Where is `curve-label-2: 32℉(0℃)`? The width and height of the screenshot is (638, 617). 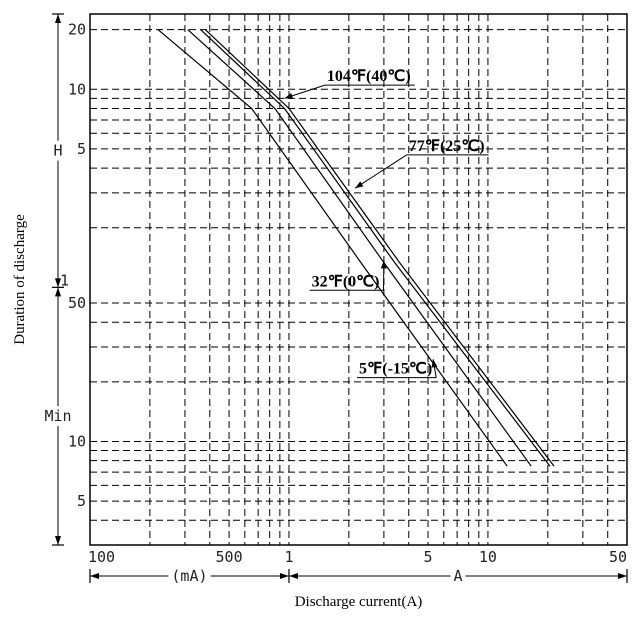
curve-label-2: 32℉(0℃) is located at coordinates (346, 281).